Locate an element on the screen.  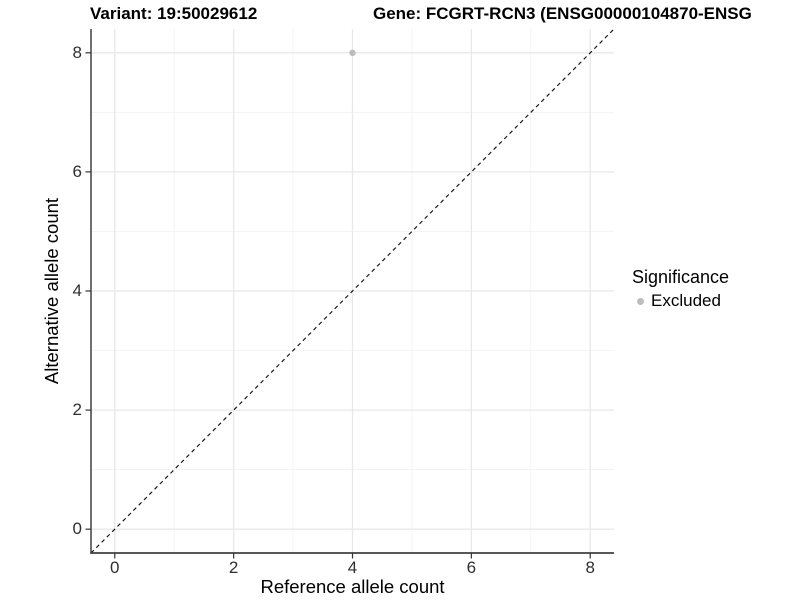
excluded-point-icon is located at coordinates (640, 301).